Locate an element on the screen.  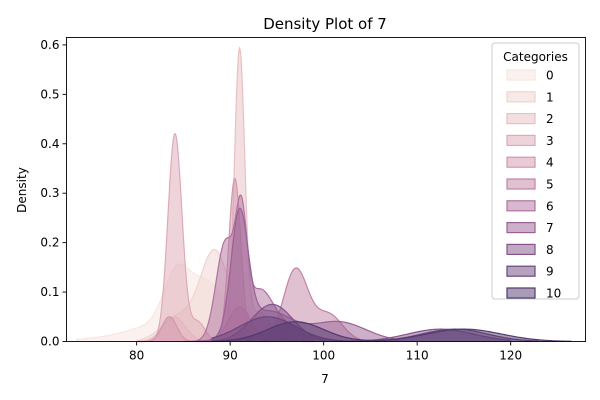
y-axis-ticks: 0.0 0.1 0.2 0.3 0.4 0.5 0.6 is located at coordinates (53, 193).